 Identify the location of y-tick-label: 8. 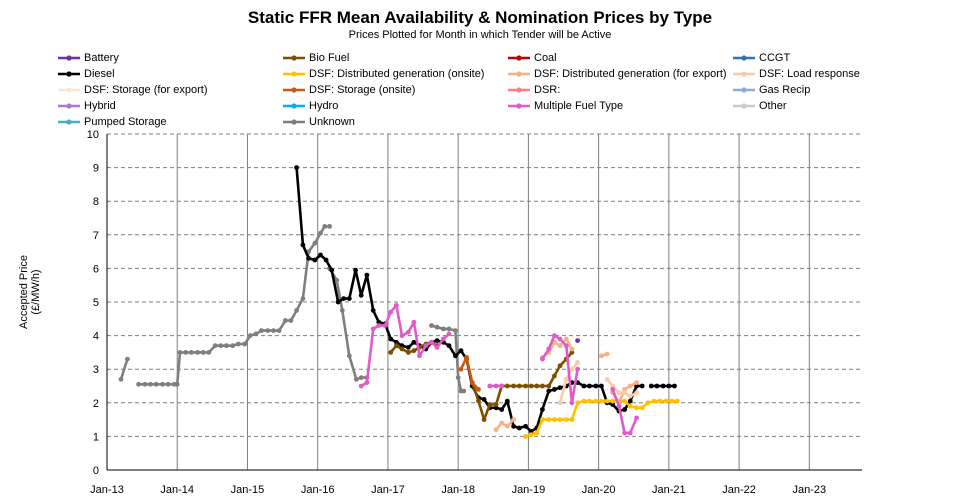
(96, 202).